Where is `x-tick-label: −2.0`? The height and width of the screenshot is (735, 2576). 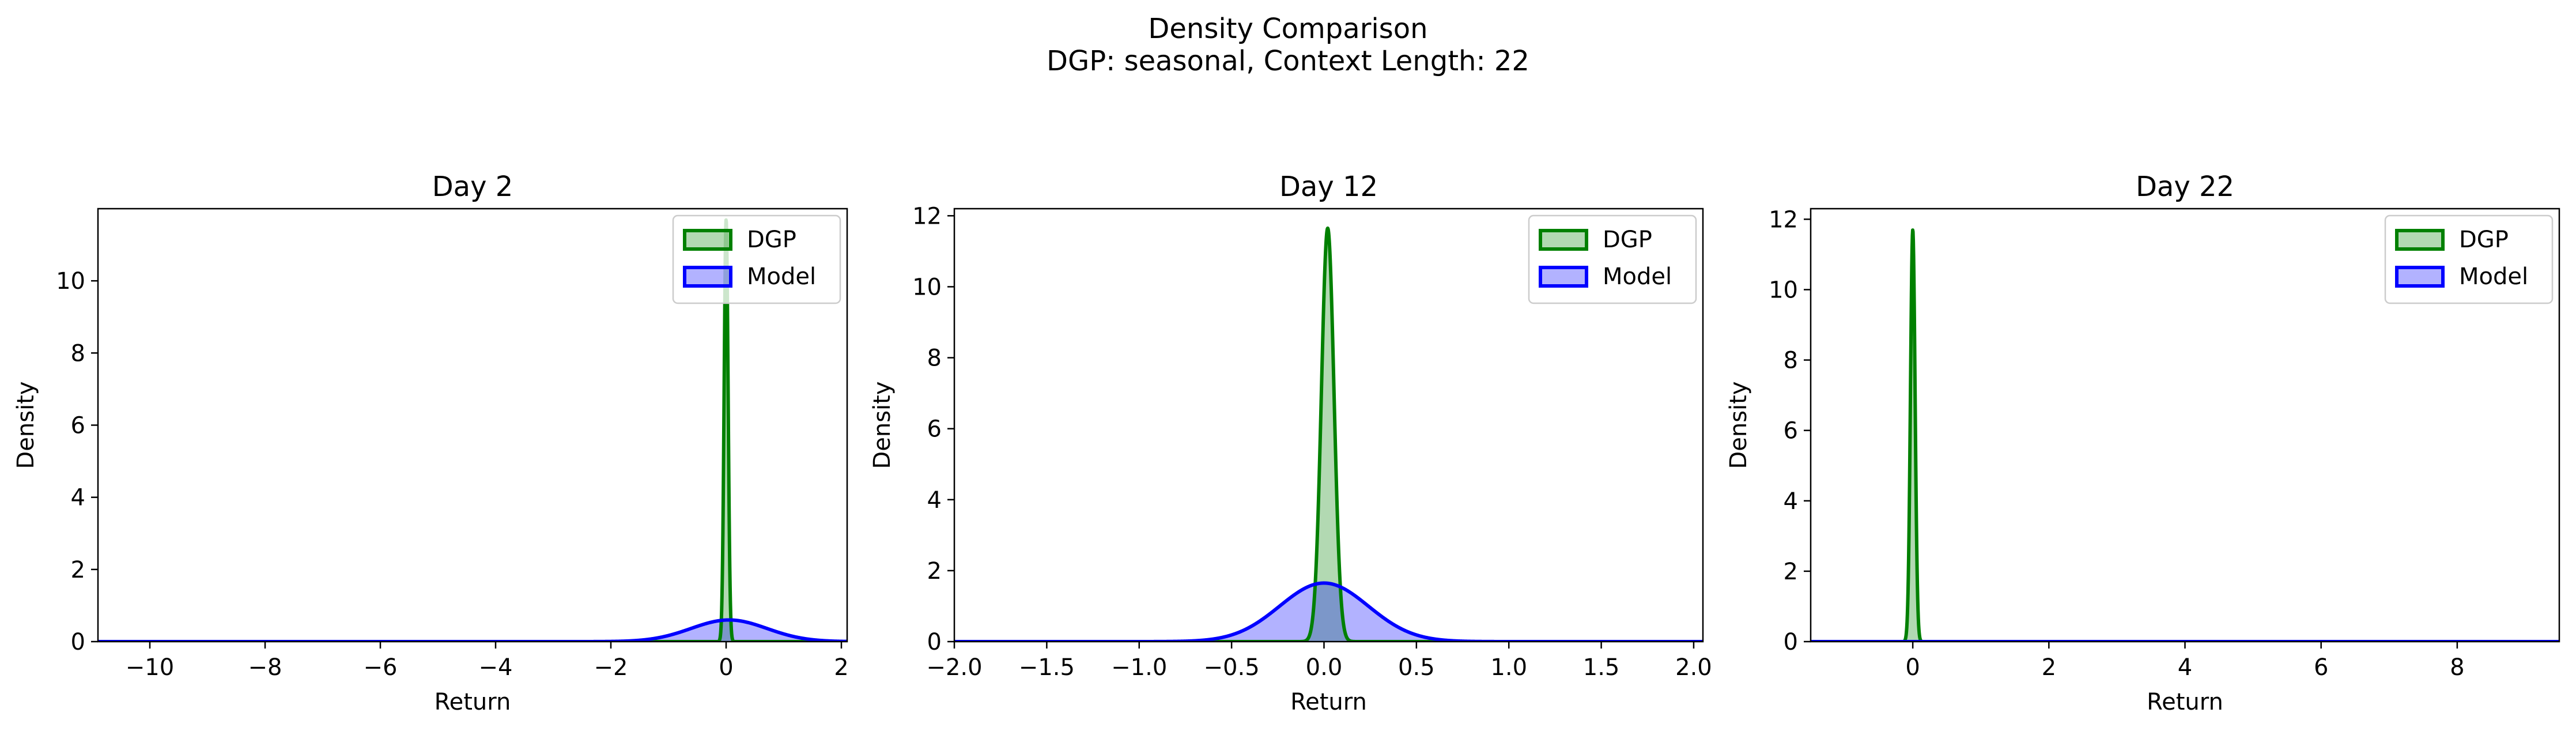 x-tick-label: −2.0 is located at coordinates (954, 667).